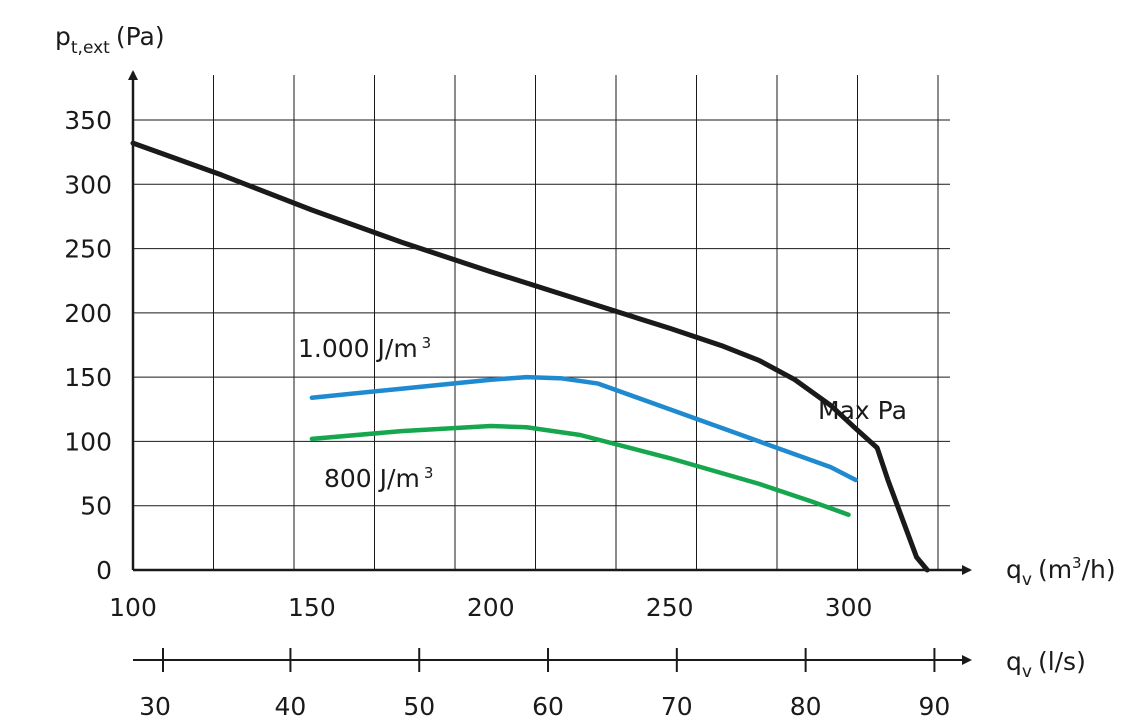 The image size is (1144, 724). I want to click on curve-1000-jm3, so click(583, 428).